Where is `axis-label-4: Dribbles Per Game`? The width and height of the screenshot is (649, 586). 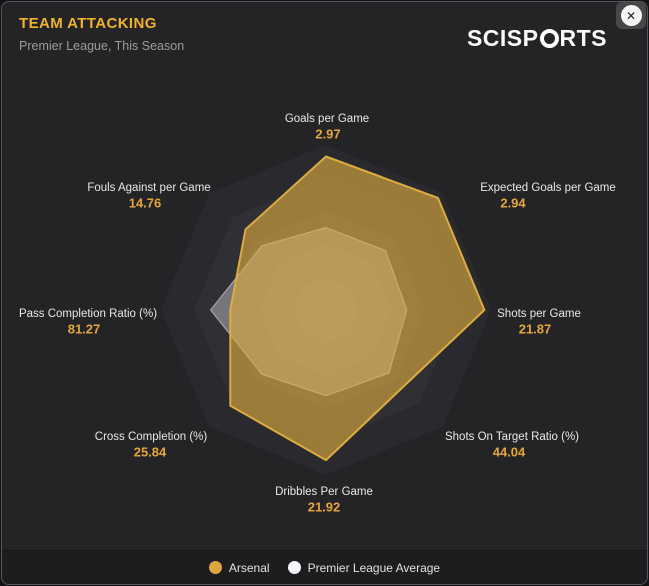
axis-label-4: Dribbles Per Game is located at coordinates (324, 492).